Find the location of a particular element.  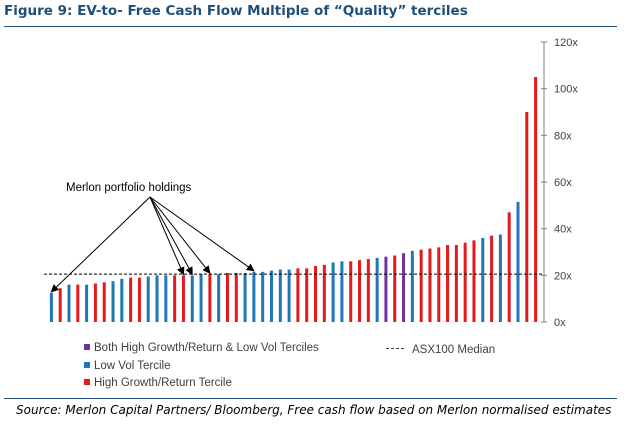

median-dash-swatch is located at coordinates (395, 348).